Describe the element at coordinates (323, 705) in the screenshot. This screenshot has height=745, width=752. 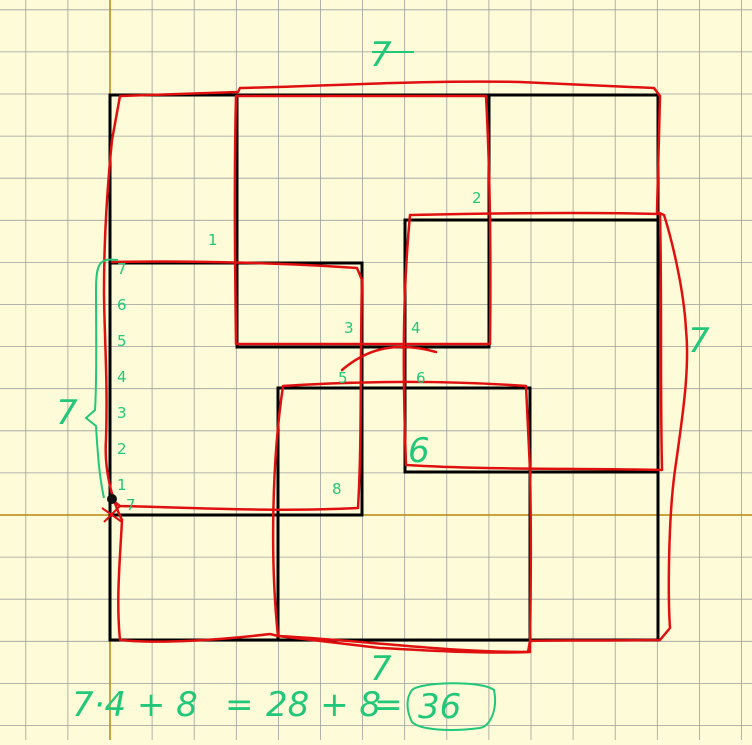
I see `formula-part-b: 28 + 8` at that location.